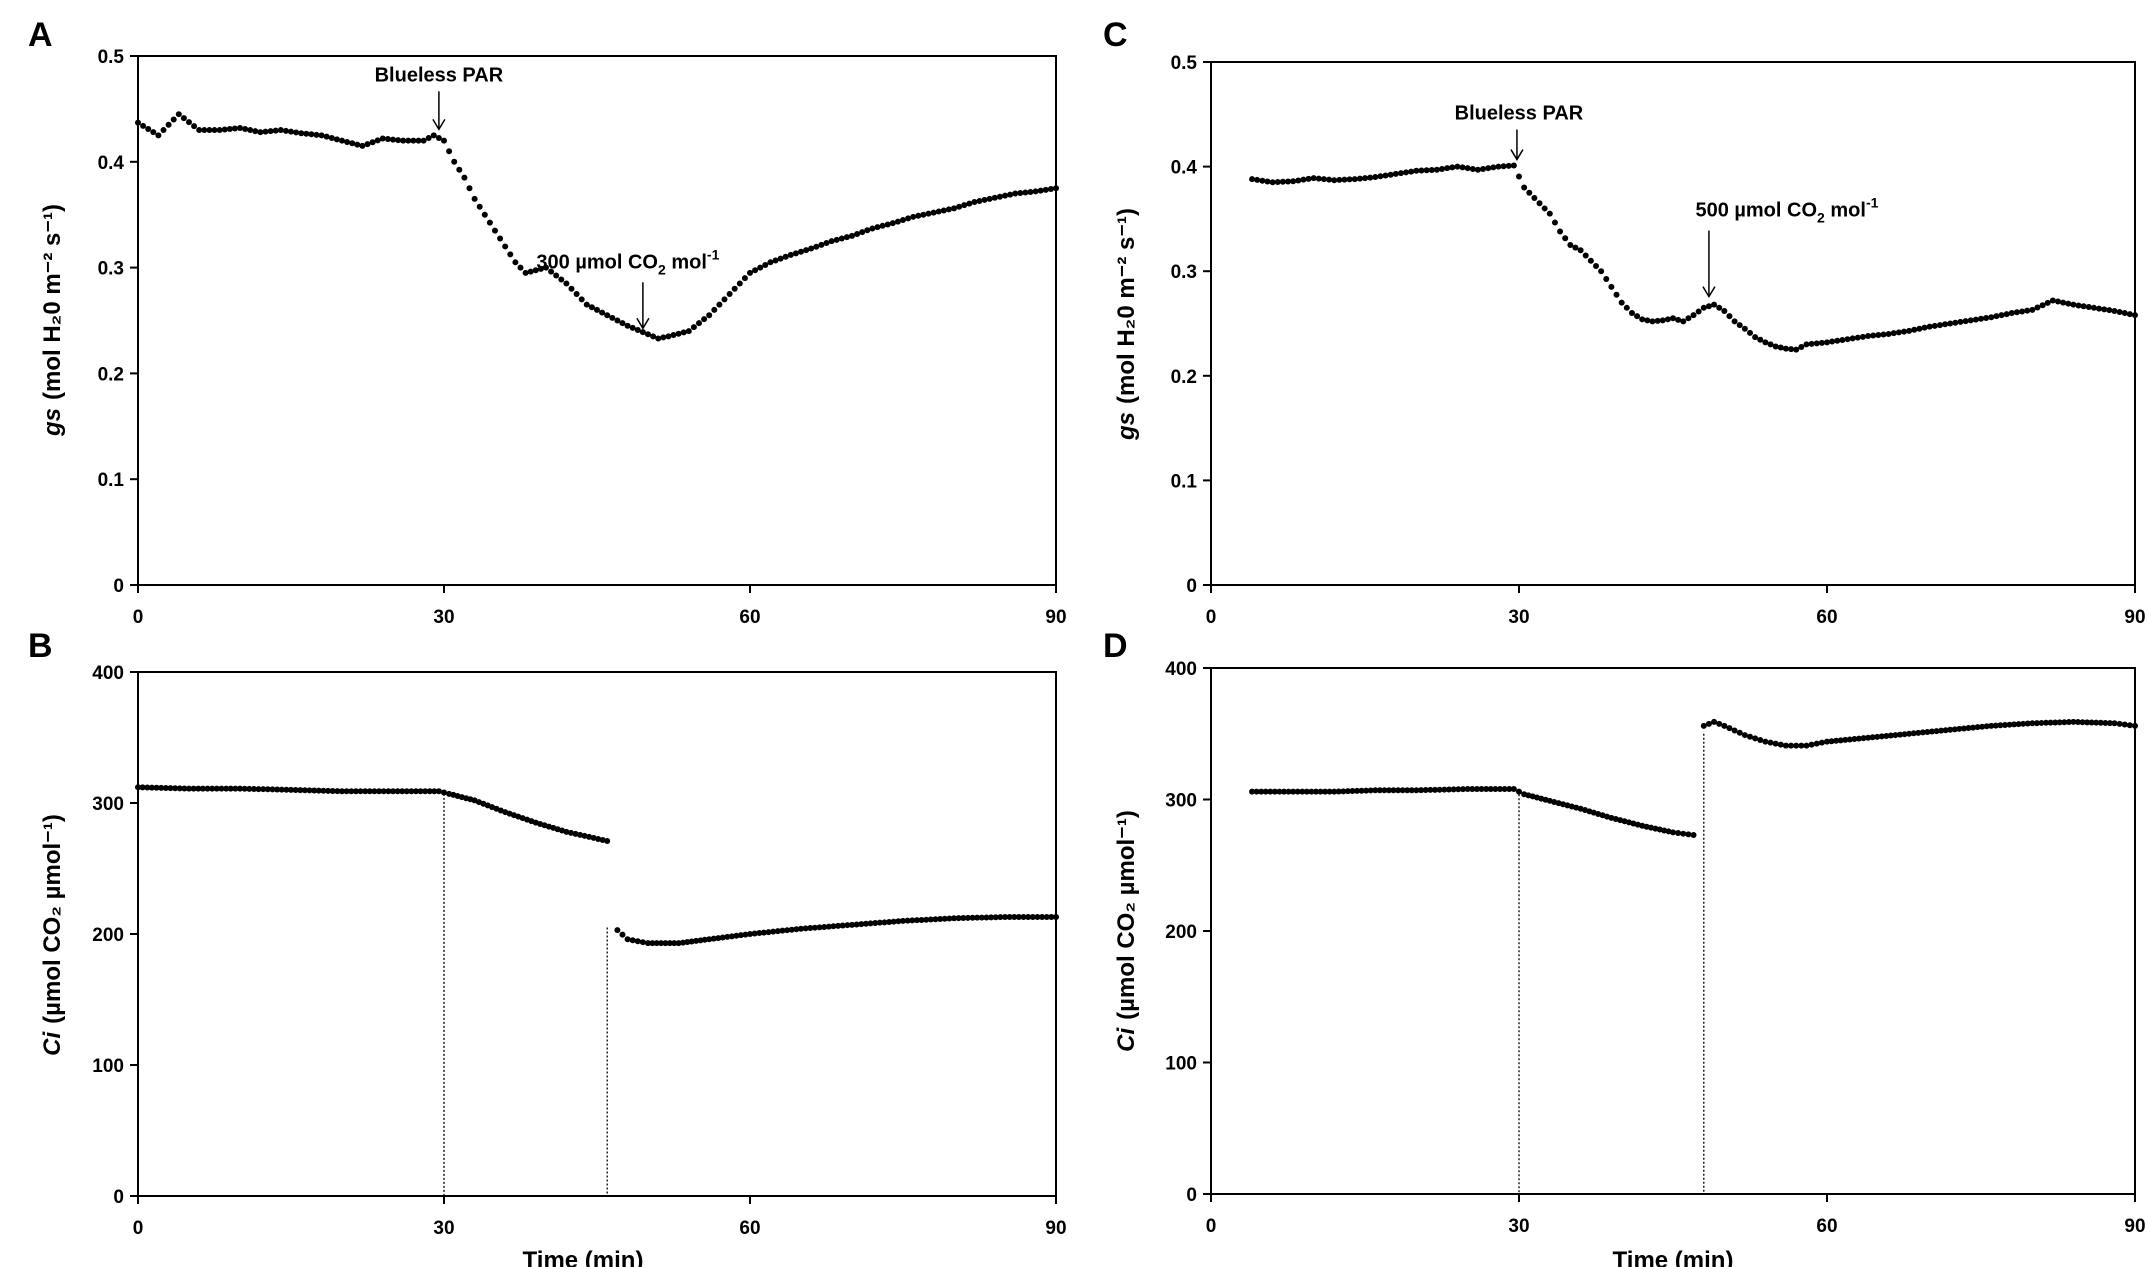  I want to click on data-points-b, so click(597, 865).